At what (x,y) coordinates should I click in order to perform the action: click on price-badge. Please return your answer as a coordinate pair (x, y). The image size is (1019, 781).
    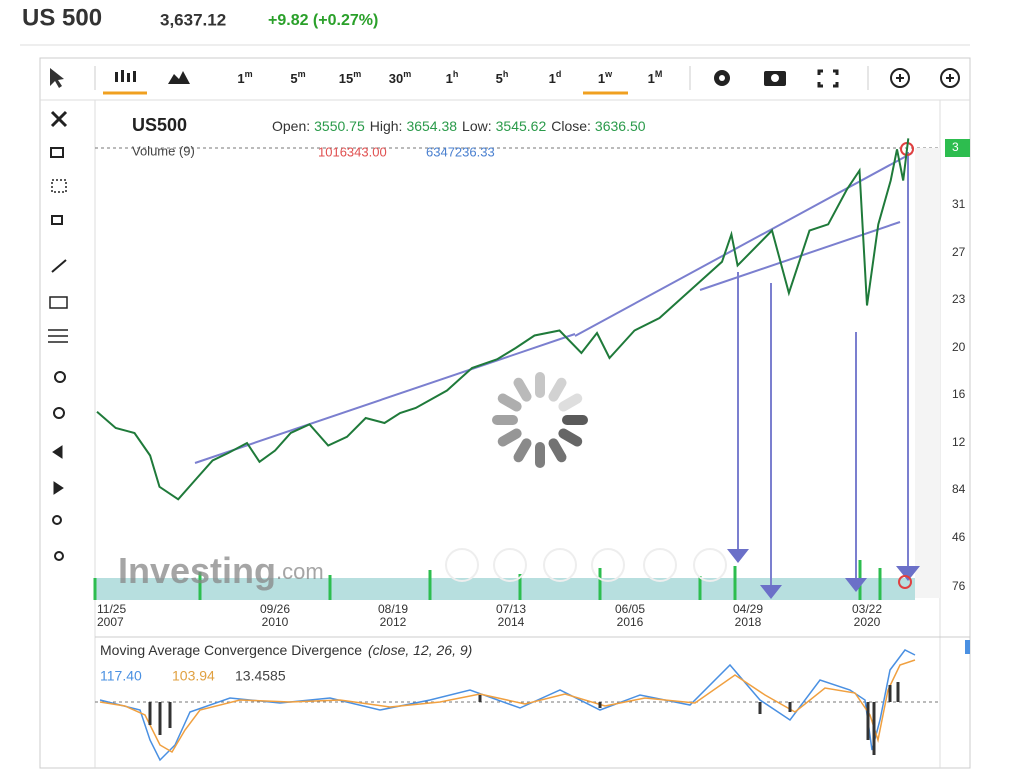
    Looking at the image, I should click on (957, 148).